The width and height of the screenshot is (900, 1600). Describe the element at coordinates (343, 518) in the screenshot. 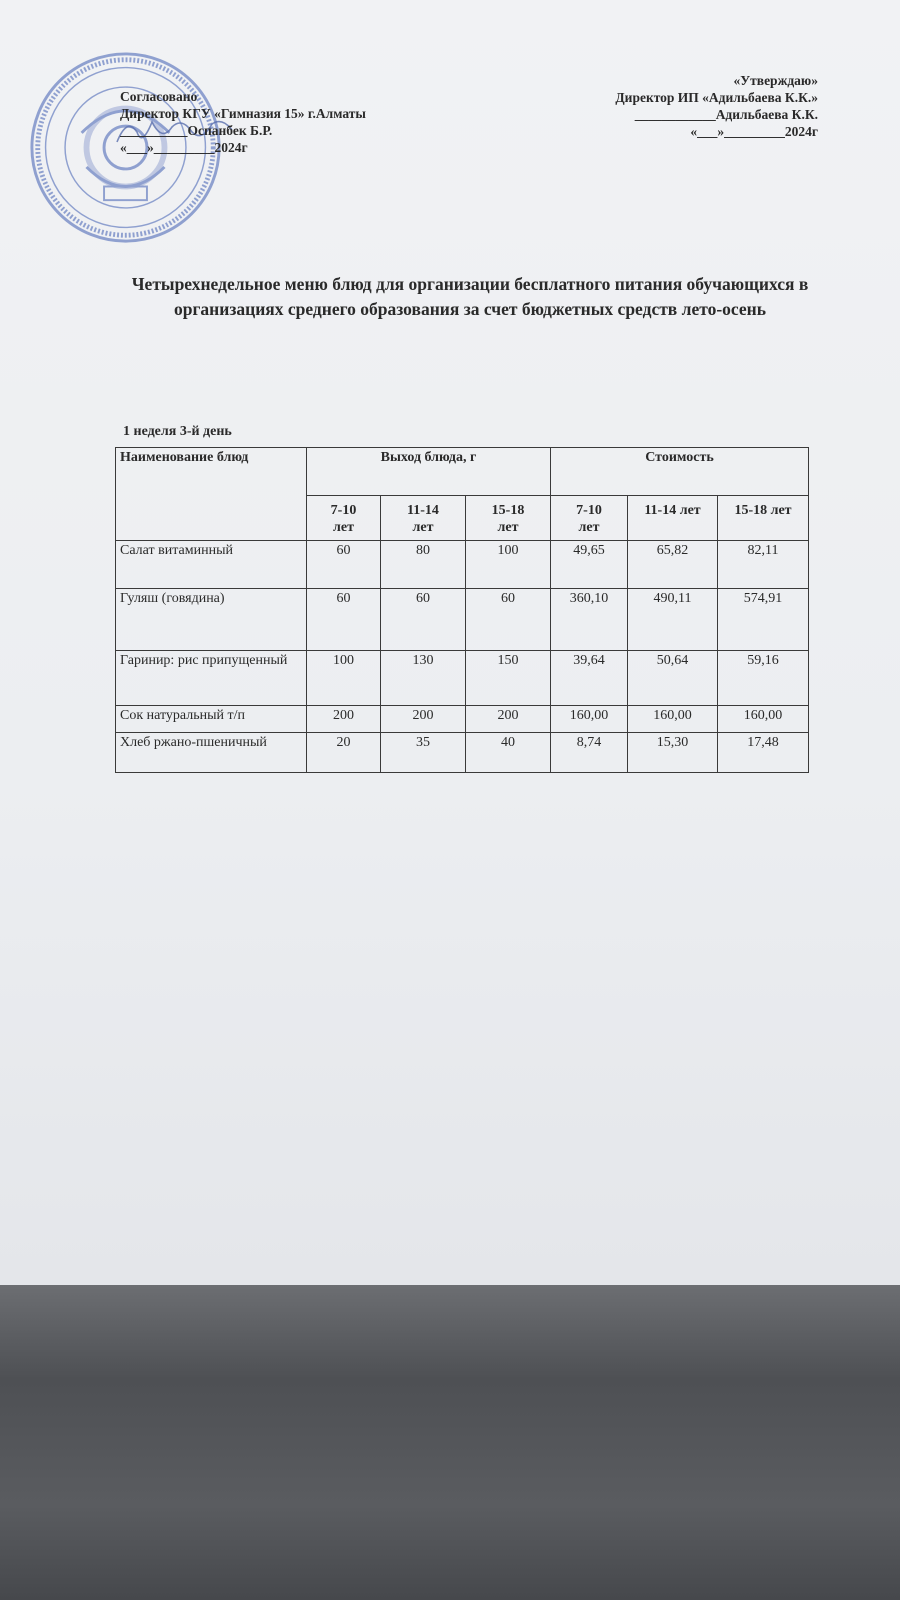

I see `header-age-yield: 7-10 лет` at that location.